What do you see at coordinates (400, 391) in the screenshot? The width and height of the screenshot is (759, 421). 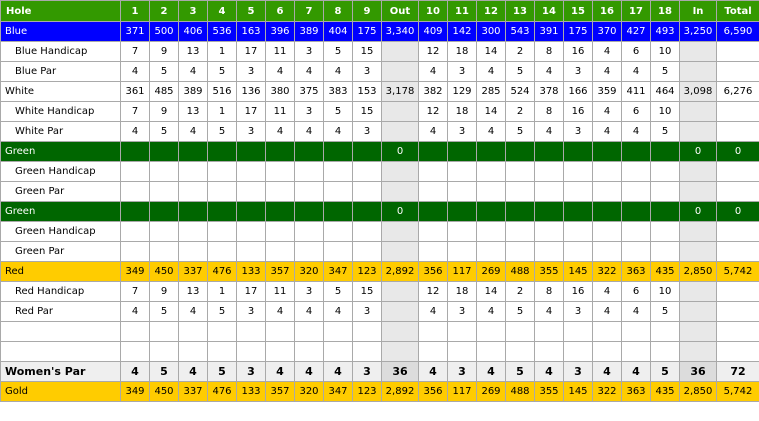 I see `score-cell: 2,892` at bounding box center [400, 391].